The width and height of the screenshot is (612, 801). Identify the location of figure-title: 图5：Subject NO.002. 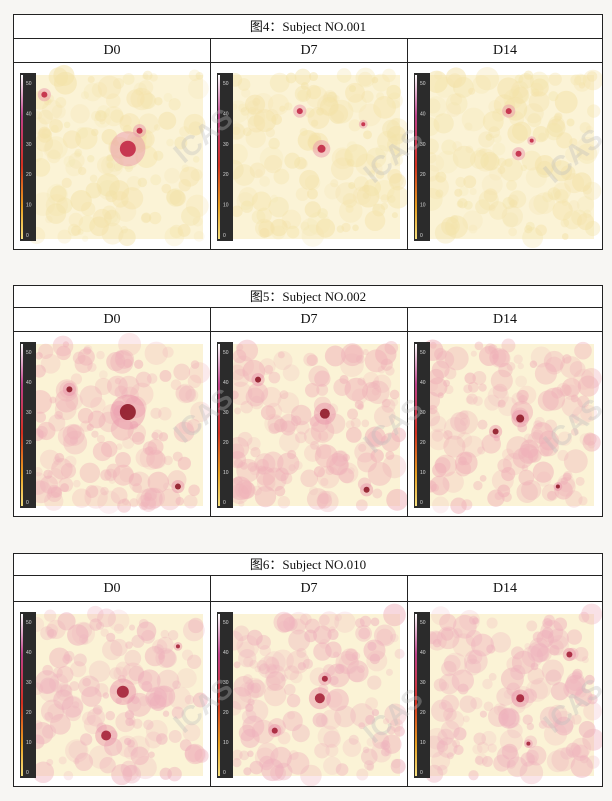
(308, 297).